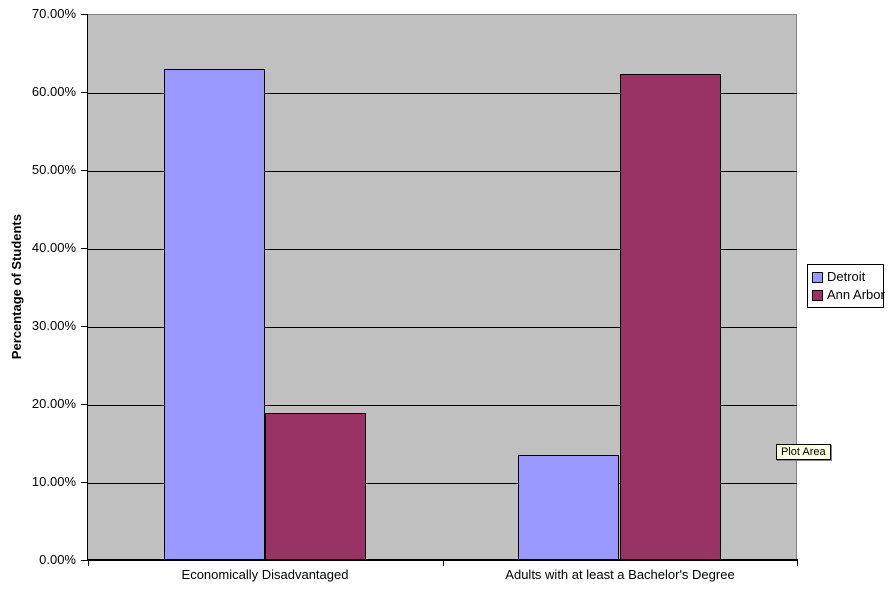  I want to click on legend-swatch-detroit, so click(817, 277).